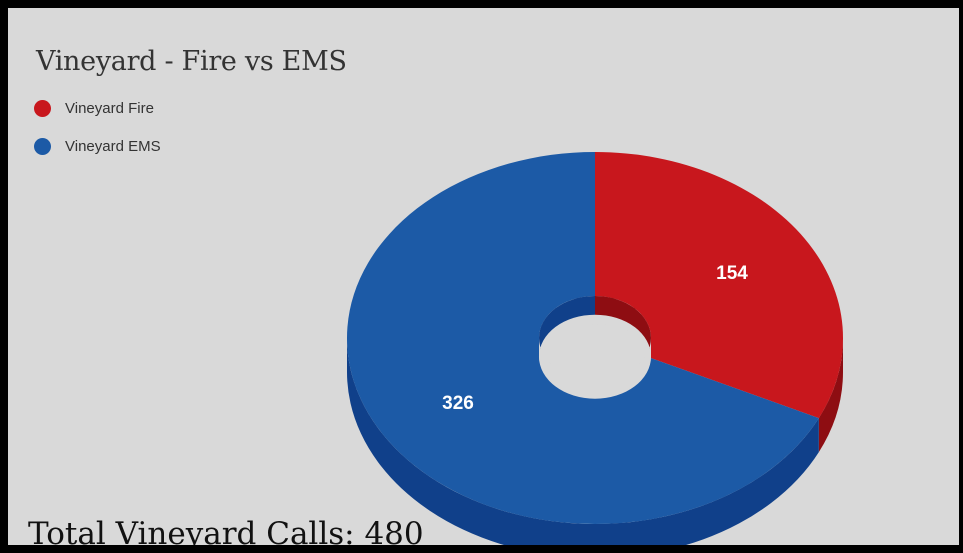 This screenshot has width=963, height=553. Describe the element at coordinates (226, 534) in the screenshot. I see `total-calls-caption: Total Vineyard Calls: 480` at that location.